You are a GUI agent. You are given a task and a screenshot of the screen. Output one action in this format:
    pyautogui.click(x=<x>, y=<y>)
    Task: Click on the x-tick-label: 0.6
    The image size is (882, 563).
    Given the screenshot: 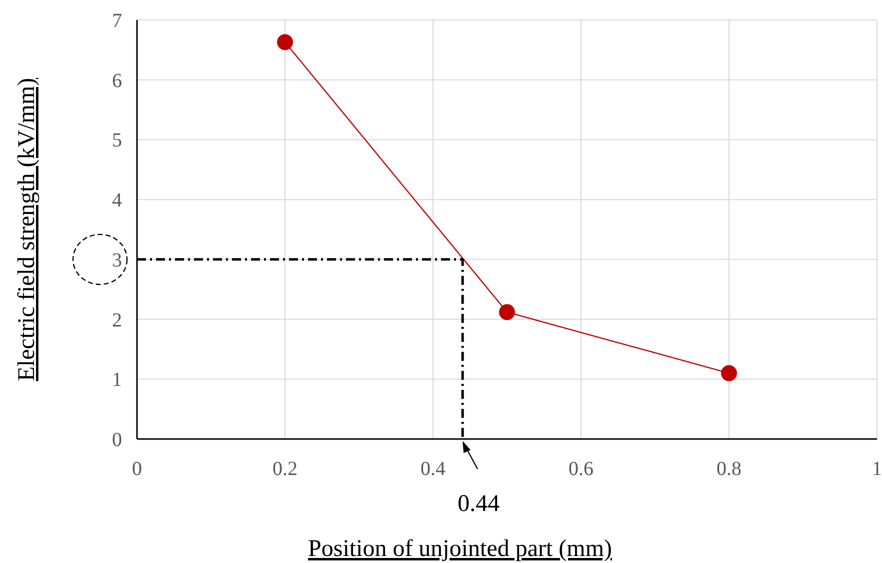 What is the action you would take?
    pyautogui.click(x=581, y=469)
    